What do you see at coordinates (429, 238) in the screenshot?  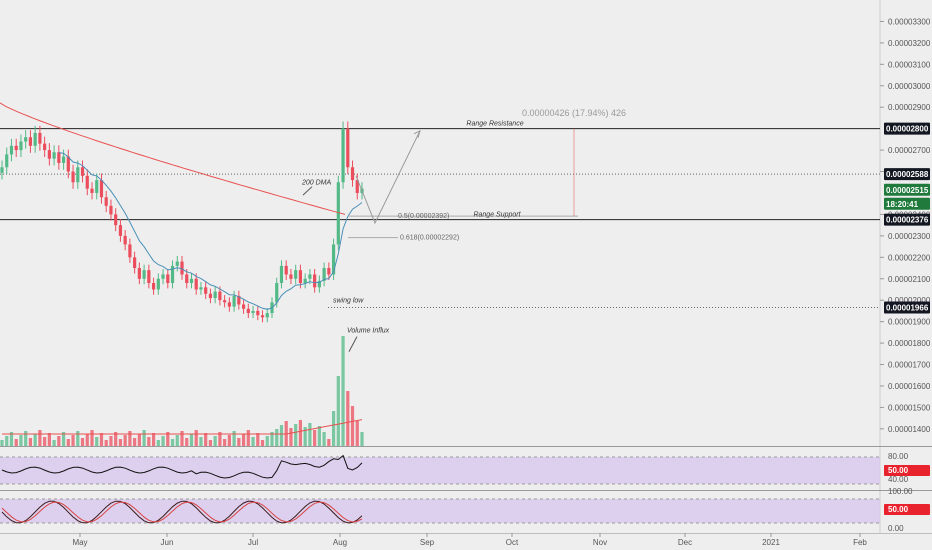 I see `fib-0618-label: 0.618(0.00002292)` at bounding box center [429, 238].